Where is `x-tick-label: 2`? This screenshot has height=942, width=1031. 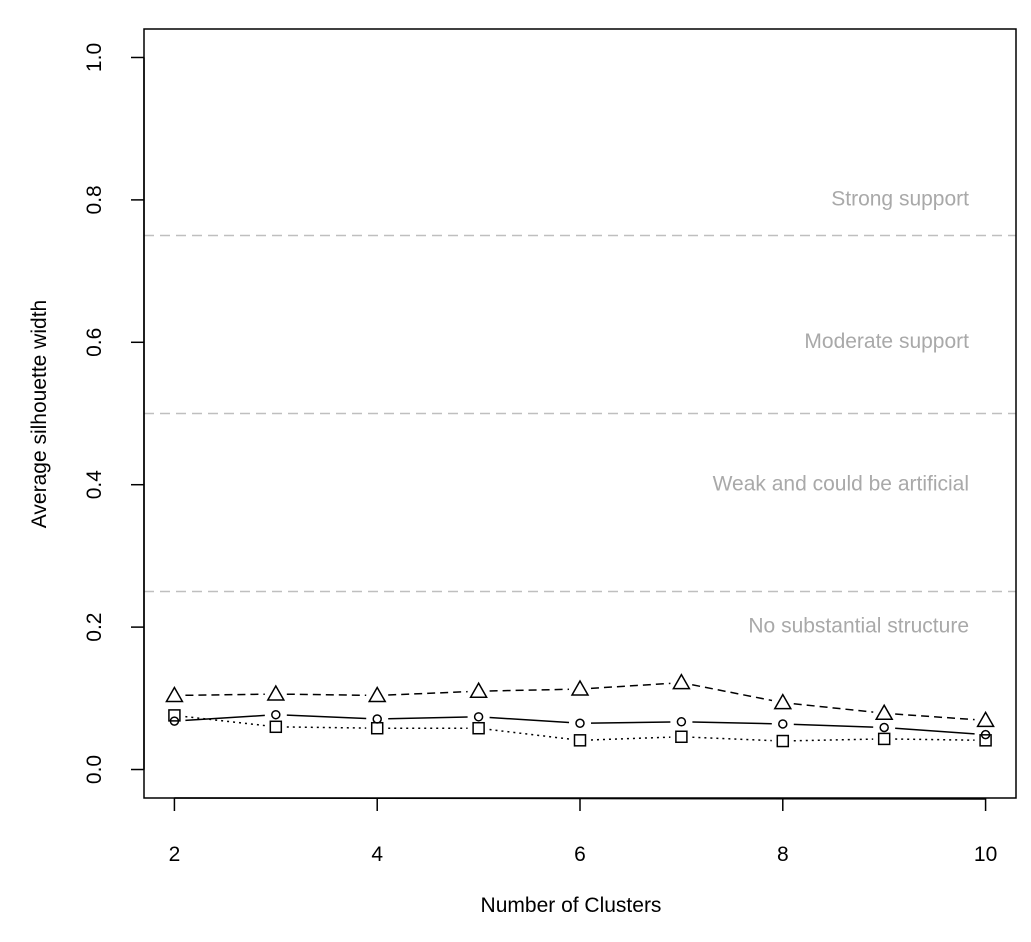
x-tick-label: 2 is located at coordinates (175, 854).